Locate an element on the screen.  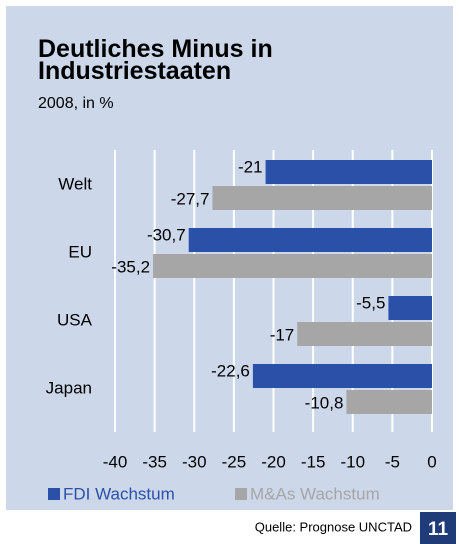
y-tick-label: Japan is located at coordinates (69, 387).